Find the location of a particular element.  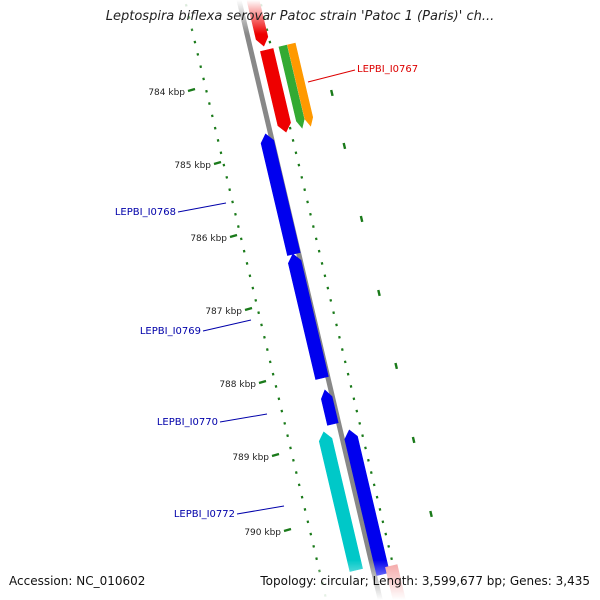

top-fade is located at coordinates (300, 17).